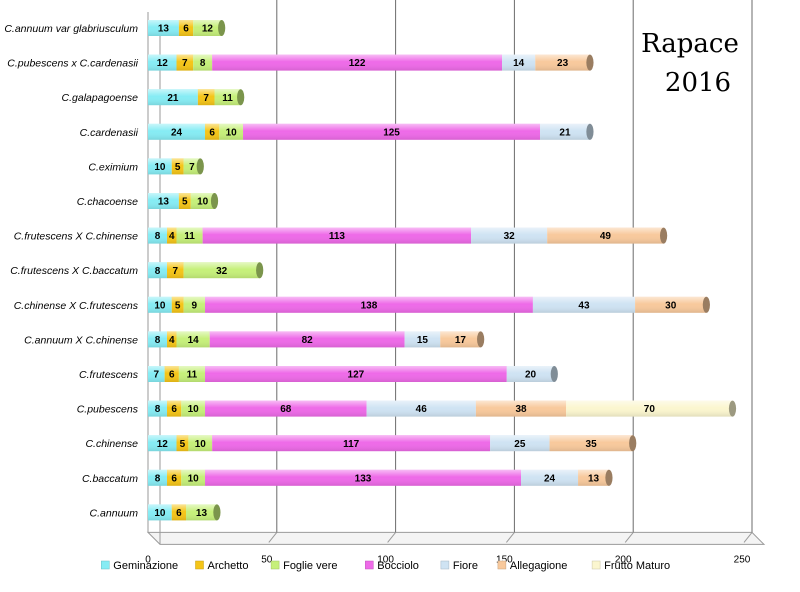 This screenshot has width=800, height=592. I want to click on bar-segment: 20, so click(532, 374).